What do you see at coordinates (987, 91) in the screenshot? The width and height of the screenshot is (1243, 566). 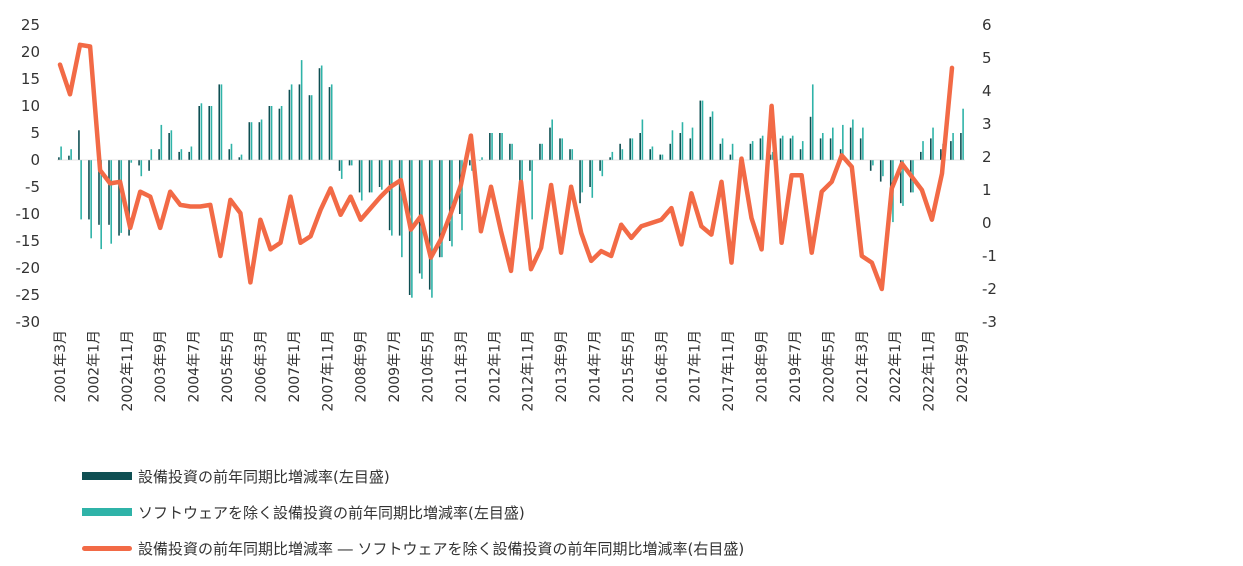 I see `right-tick-label: 4` at bounding box center [987, 91].